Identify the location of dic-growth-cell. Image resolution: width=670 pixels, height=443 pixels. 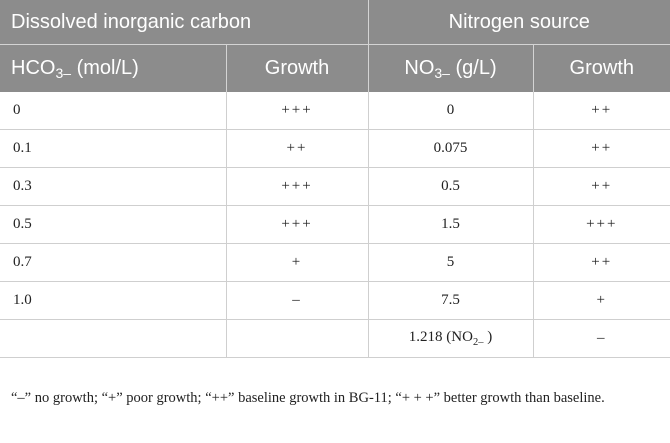
(297, 338).